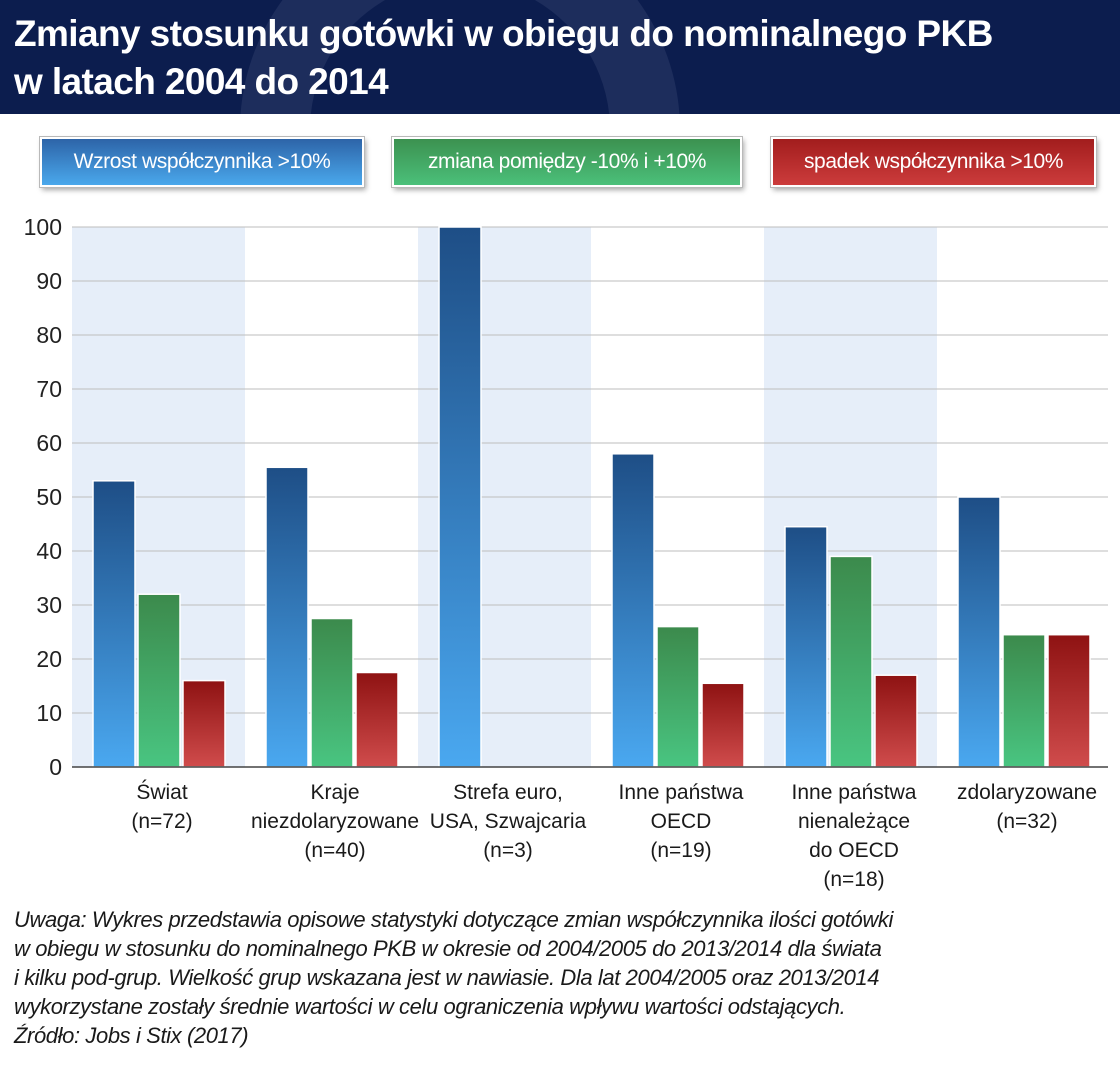 The height and width of the screenshot is (1089, 1120). I want to click on category-label-line: zdolaryzowane, so click(1027, 792).